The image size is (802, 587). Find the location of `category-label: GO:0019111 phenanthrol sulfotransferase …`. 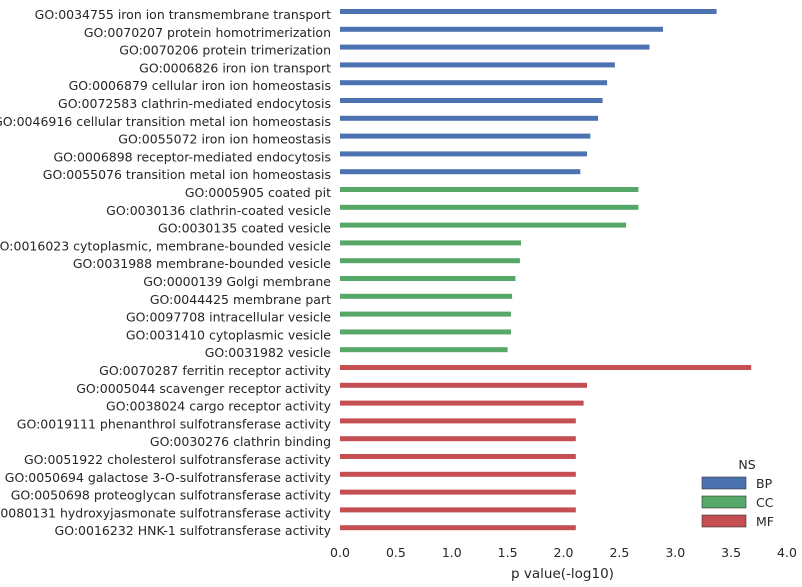

category-label: GO:0019111 phenanthrol sulfotransferase … is located at coordinates (174, 423).